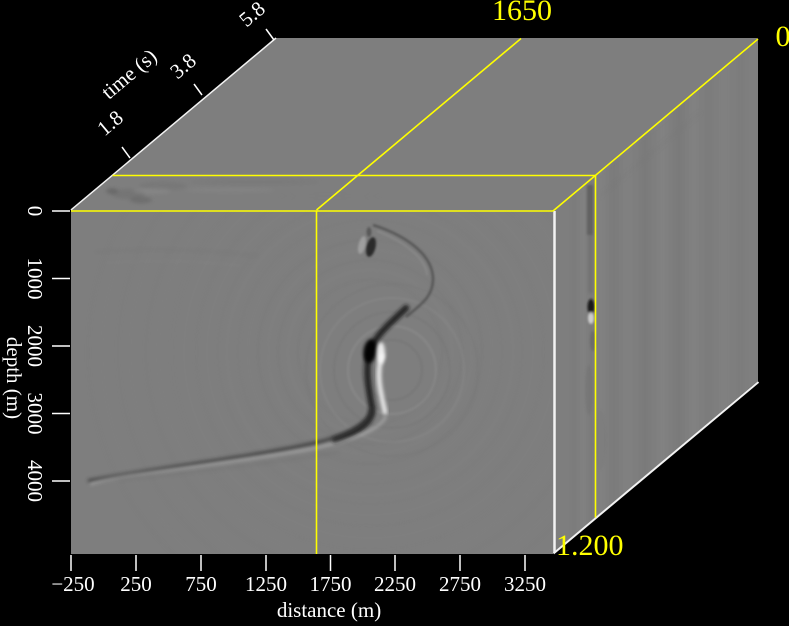  What do you see at coordinates (201, 584) in the screenshot?
I see `distance-tick-label: 750` at bounding box center [201, 584].